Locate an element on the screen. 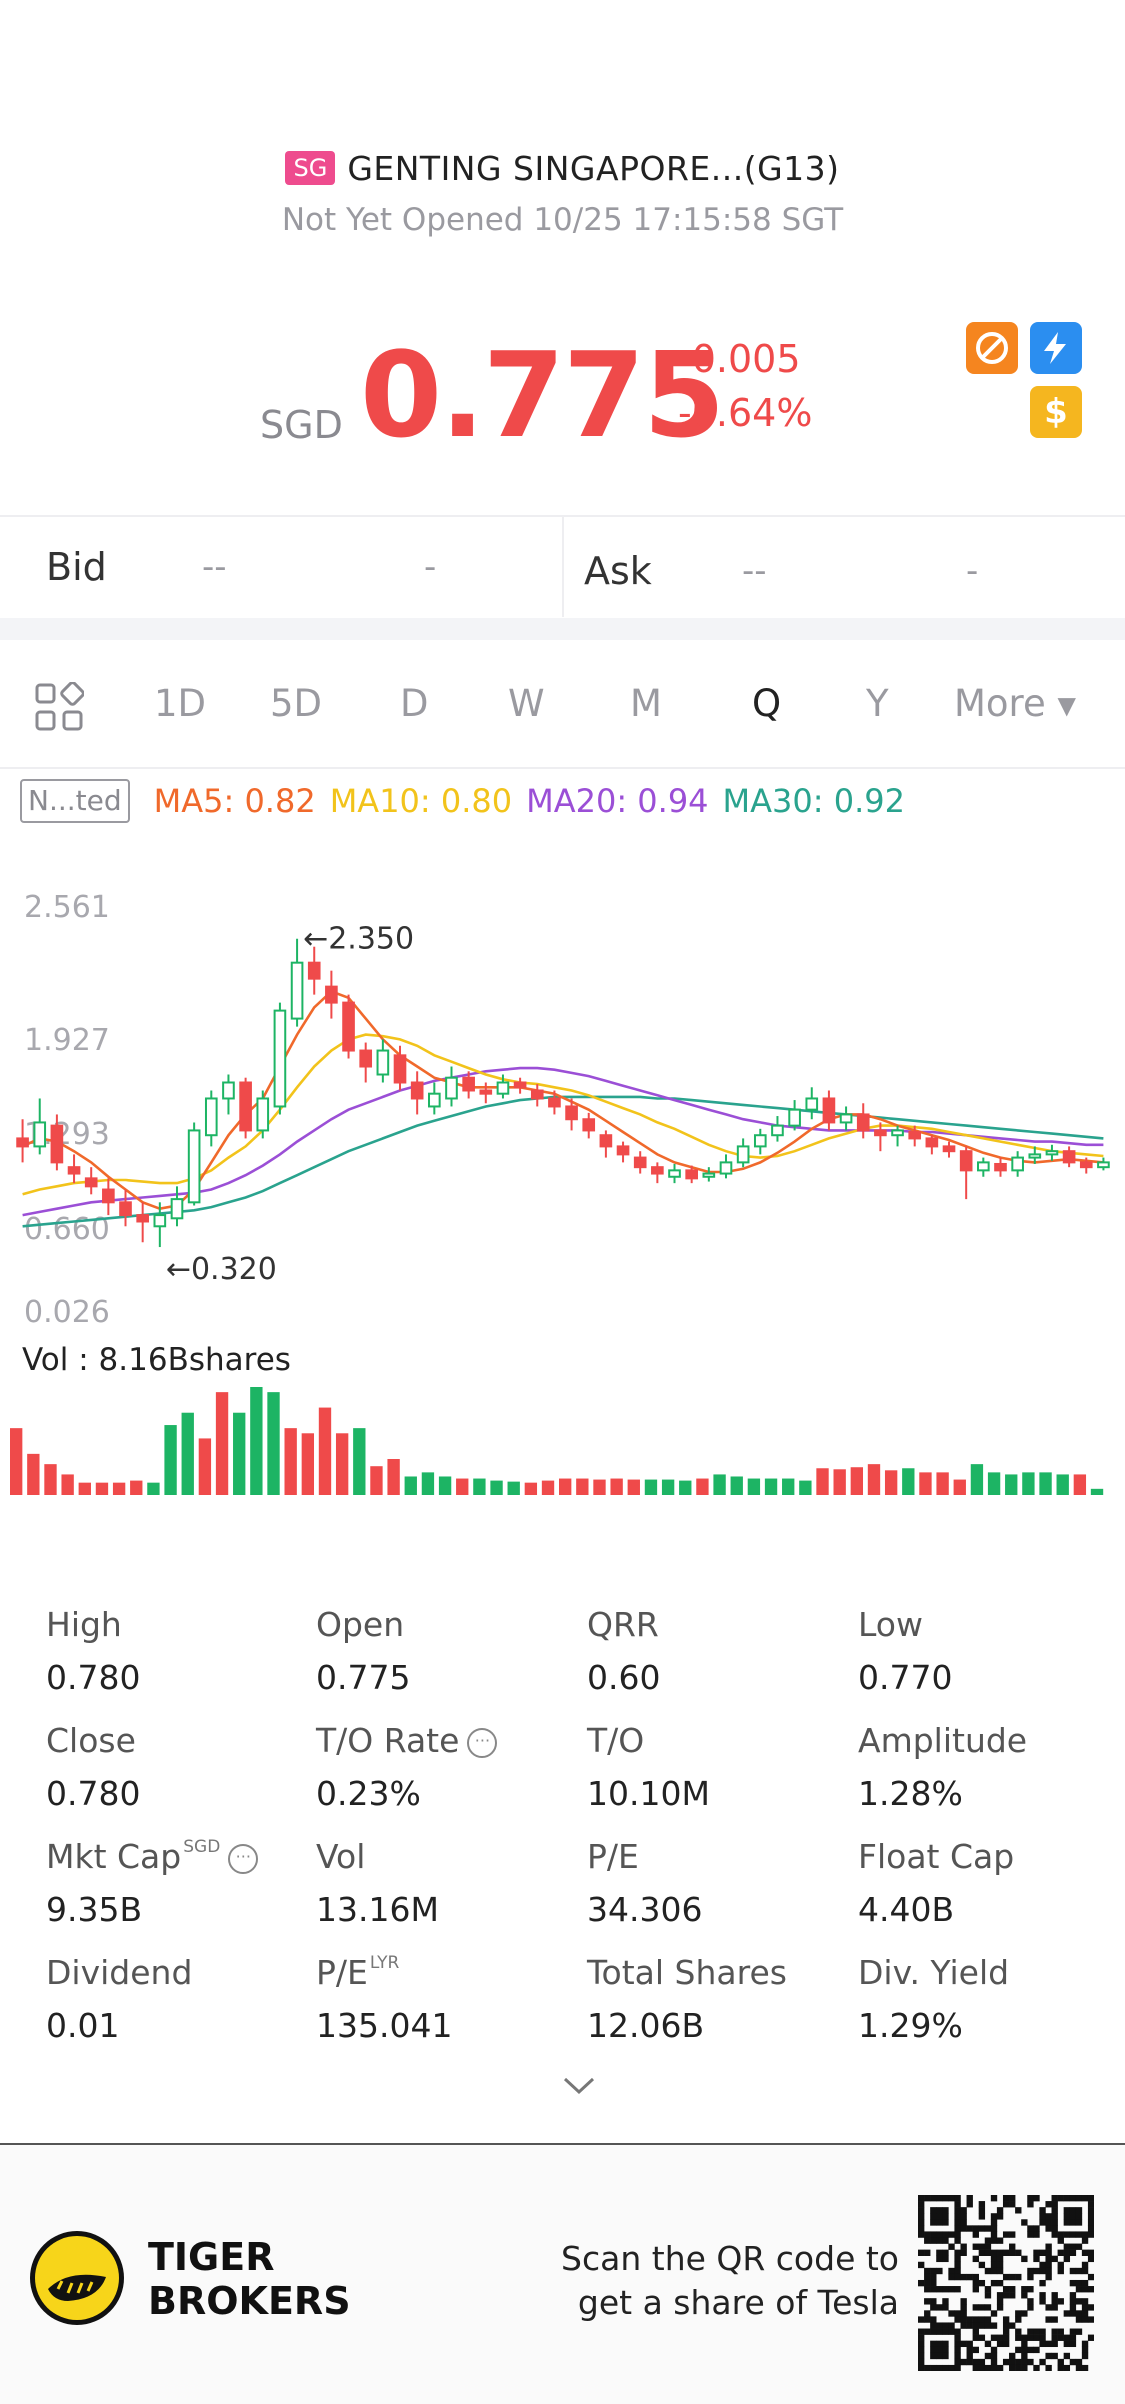  stat-cell: P/E LYR 135.041 is located at coordinates (384, 1999).